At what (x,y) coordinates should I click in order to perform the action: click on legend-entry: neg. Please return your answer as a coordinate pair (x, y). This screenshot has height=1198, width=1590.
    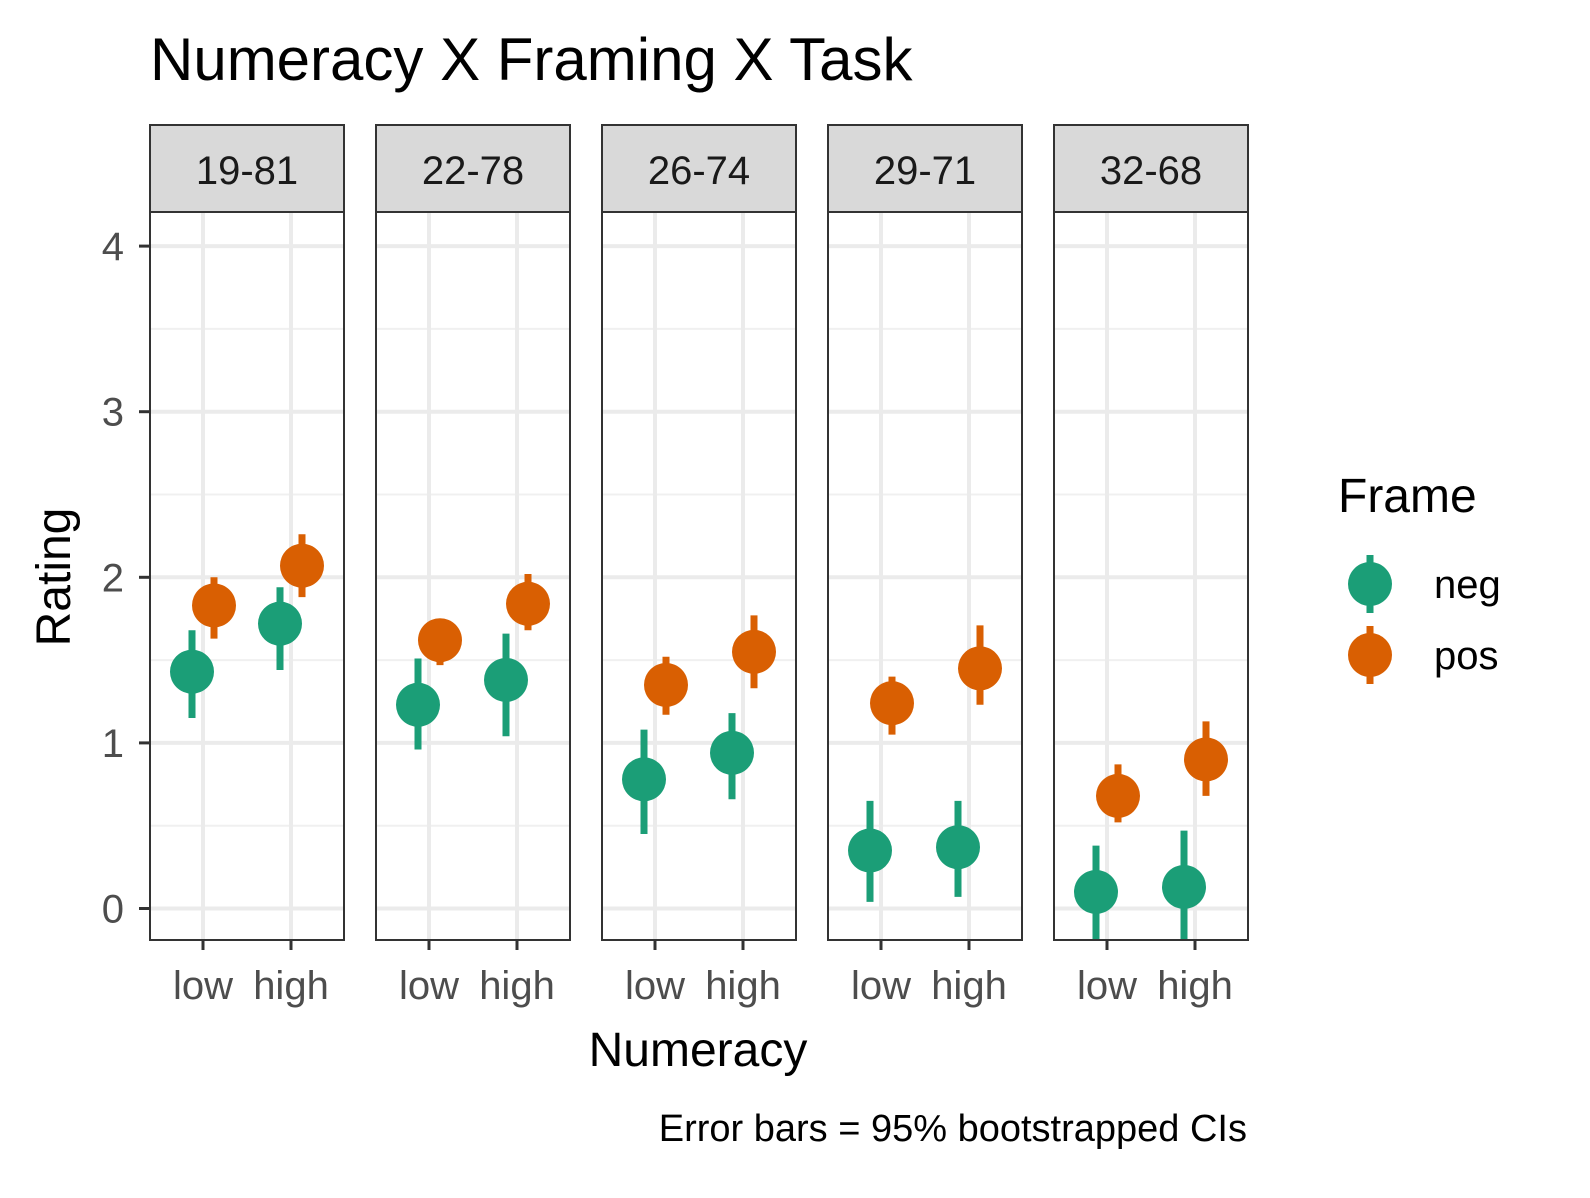
    Looking at the image, I should click on (1424, 584).